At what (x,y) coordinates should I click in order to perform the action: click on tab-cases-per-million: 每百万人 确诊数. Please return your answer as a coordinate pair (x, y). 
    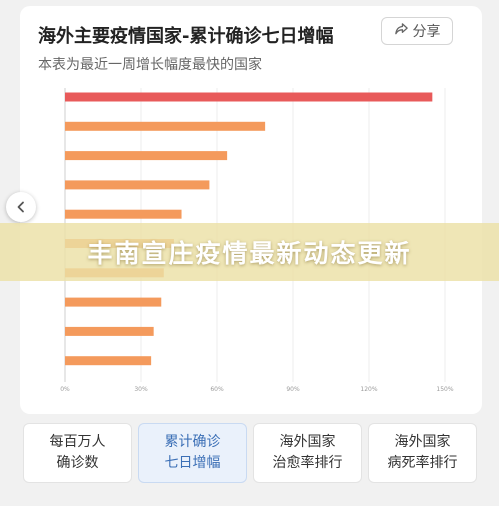
    Looking at the image, I should click on (77, 453).